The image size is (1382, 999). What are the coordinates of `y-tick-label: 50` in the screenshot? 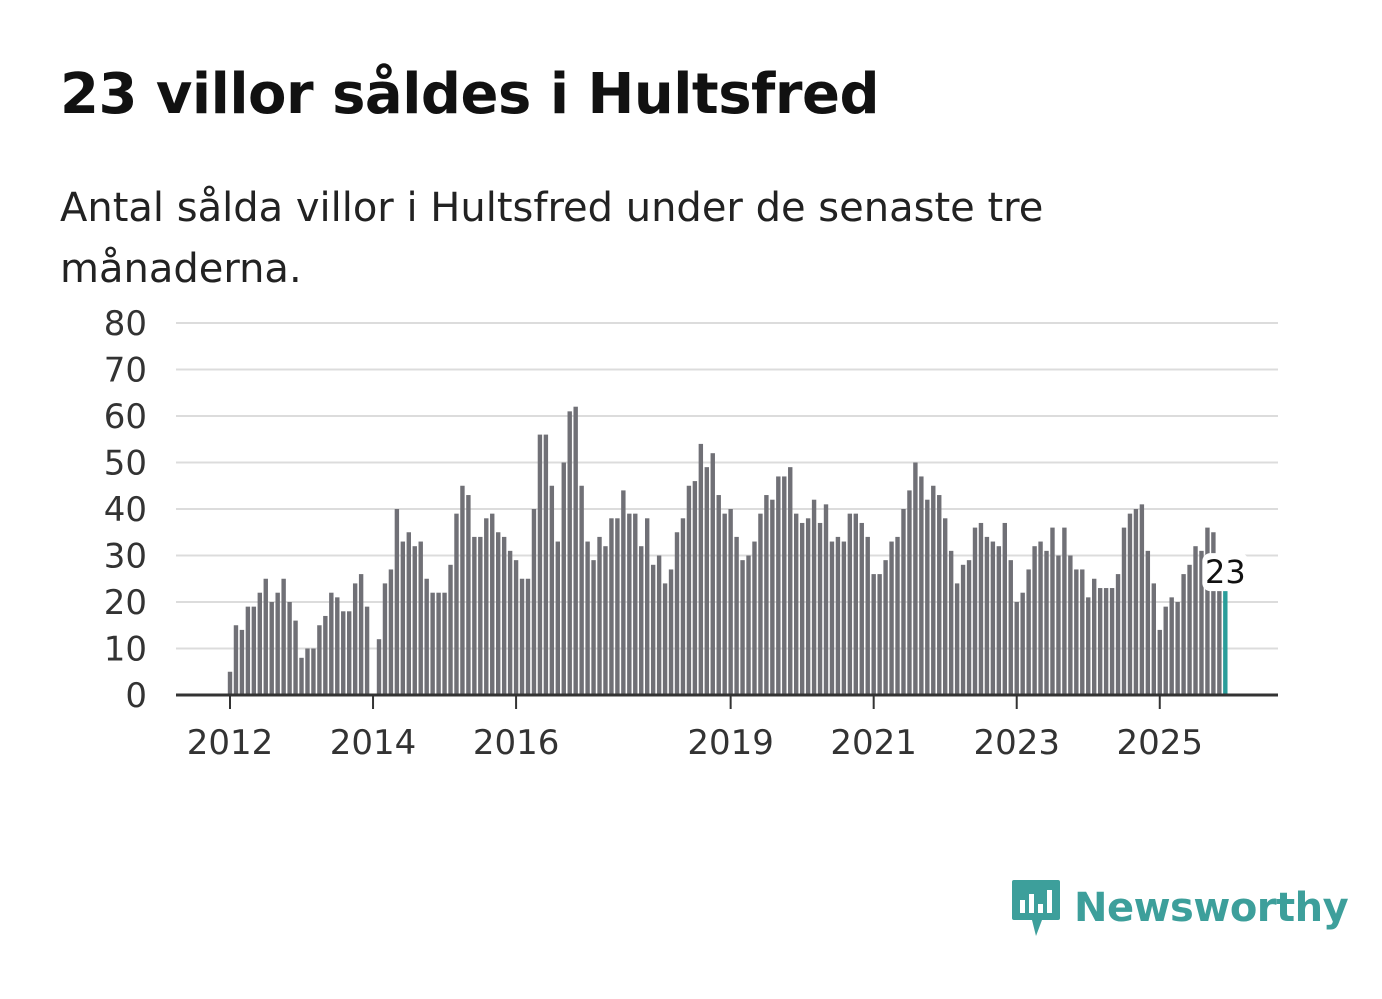 It's located at (125, 464).